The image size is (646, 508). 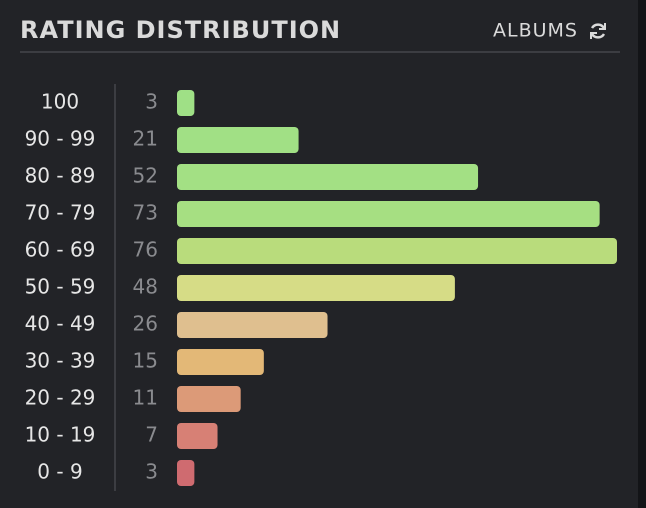 What do you see at coordinates (60, 139) in the screenshot?
I see `category-label: 90 - 99` at bounding box center [60, 139].